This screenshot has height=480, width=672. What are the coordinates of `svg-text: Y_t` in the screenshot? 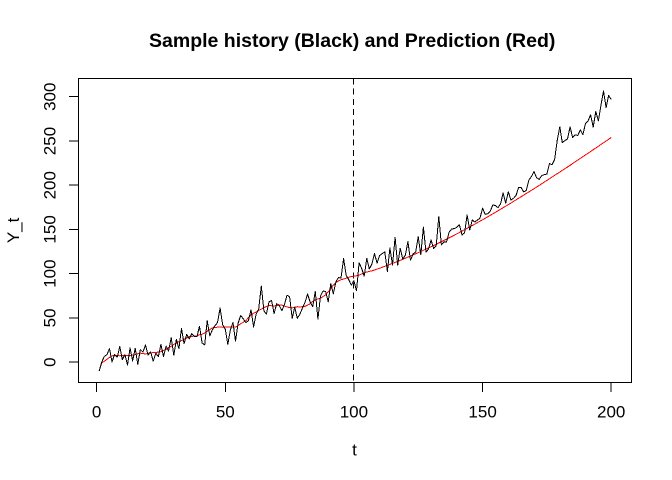 It's located at (13, 230).